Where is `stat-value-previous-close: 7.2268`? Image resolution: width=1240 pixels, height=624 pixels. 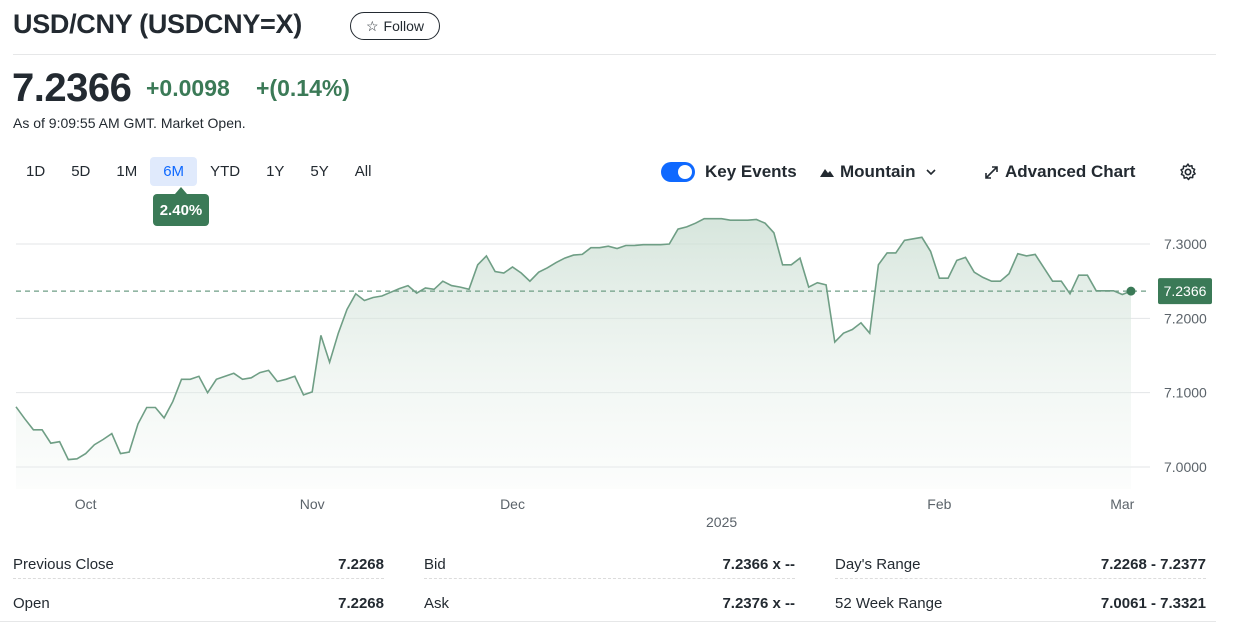
stat-value-previous-close: 7.2268 is located at coordinates (361, 564).